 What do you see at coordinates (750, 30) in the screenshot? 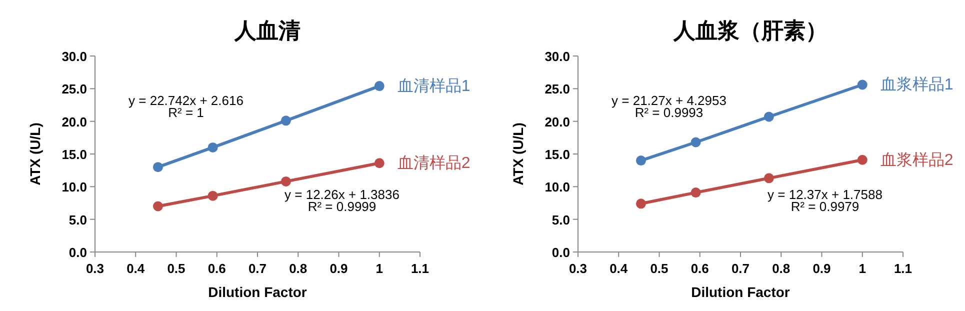
I see `chart-title: 人血浆（肝素）` at bounding box center [750, 30].